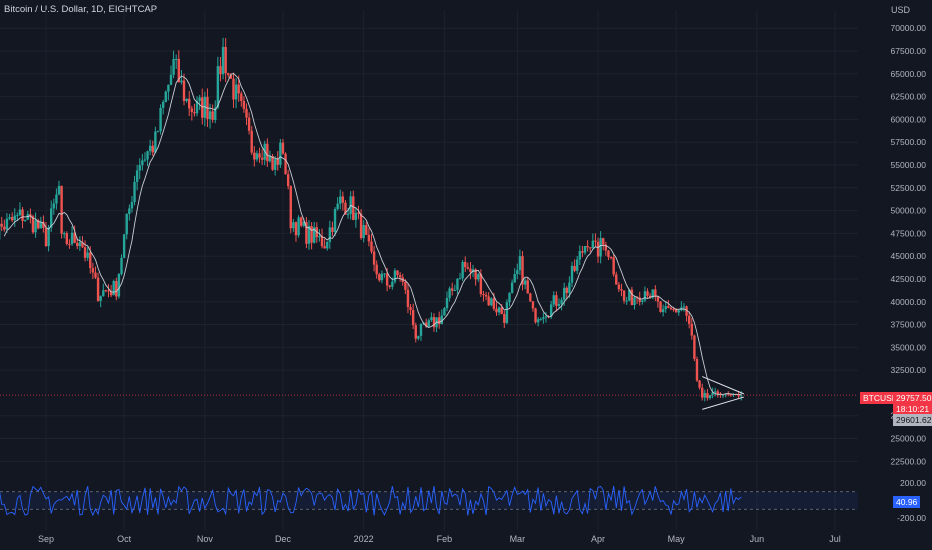 Image resolution: width=932 pixels, height=550 pixels. Describe the element at coordinates (909, 142) in the screenshot. I see `price-tick-label: 57500.00` at that location.